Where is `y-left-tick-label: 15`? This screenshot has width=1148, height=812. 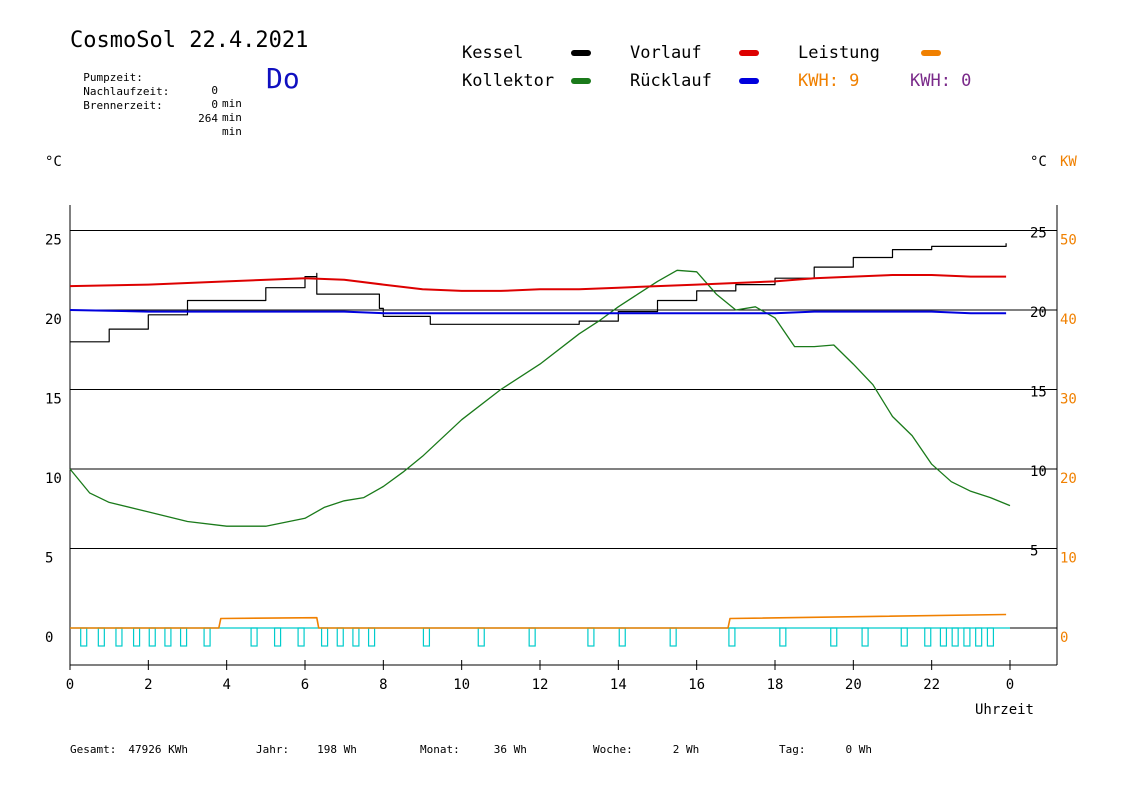
y-left-tick-label: 15 is located at coordinates (53, 400).